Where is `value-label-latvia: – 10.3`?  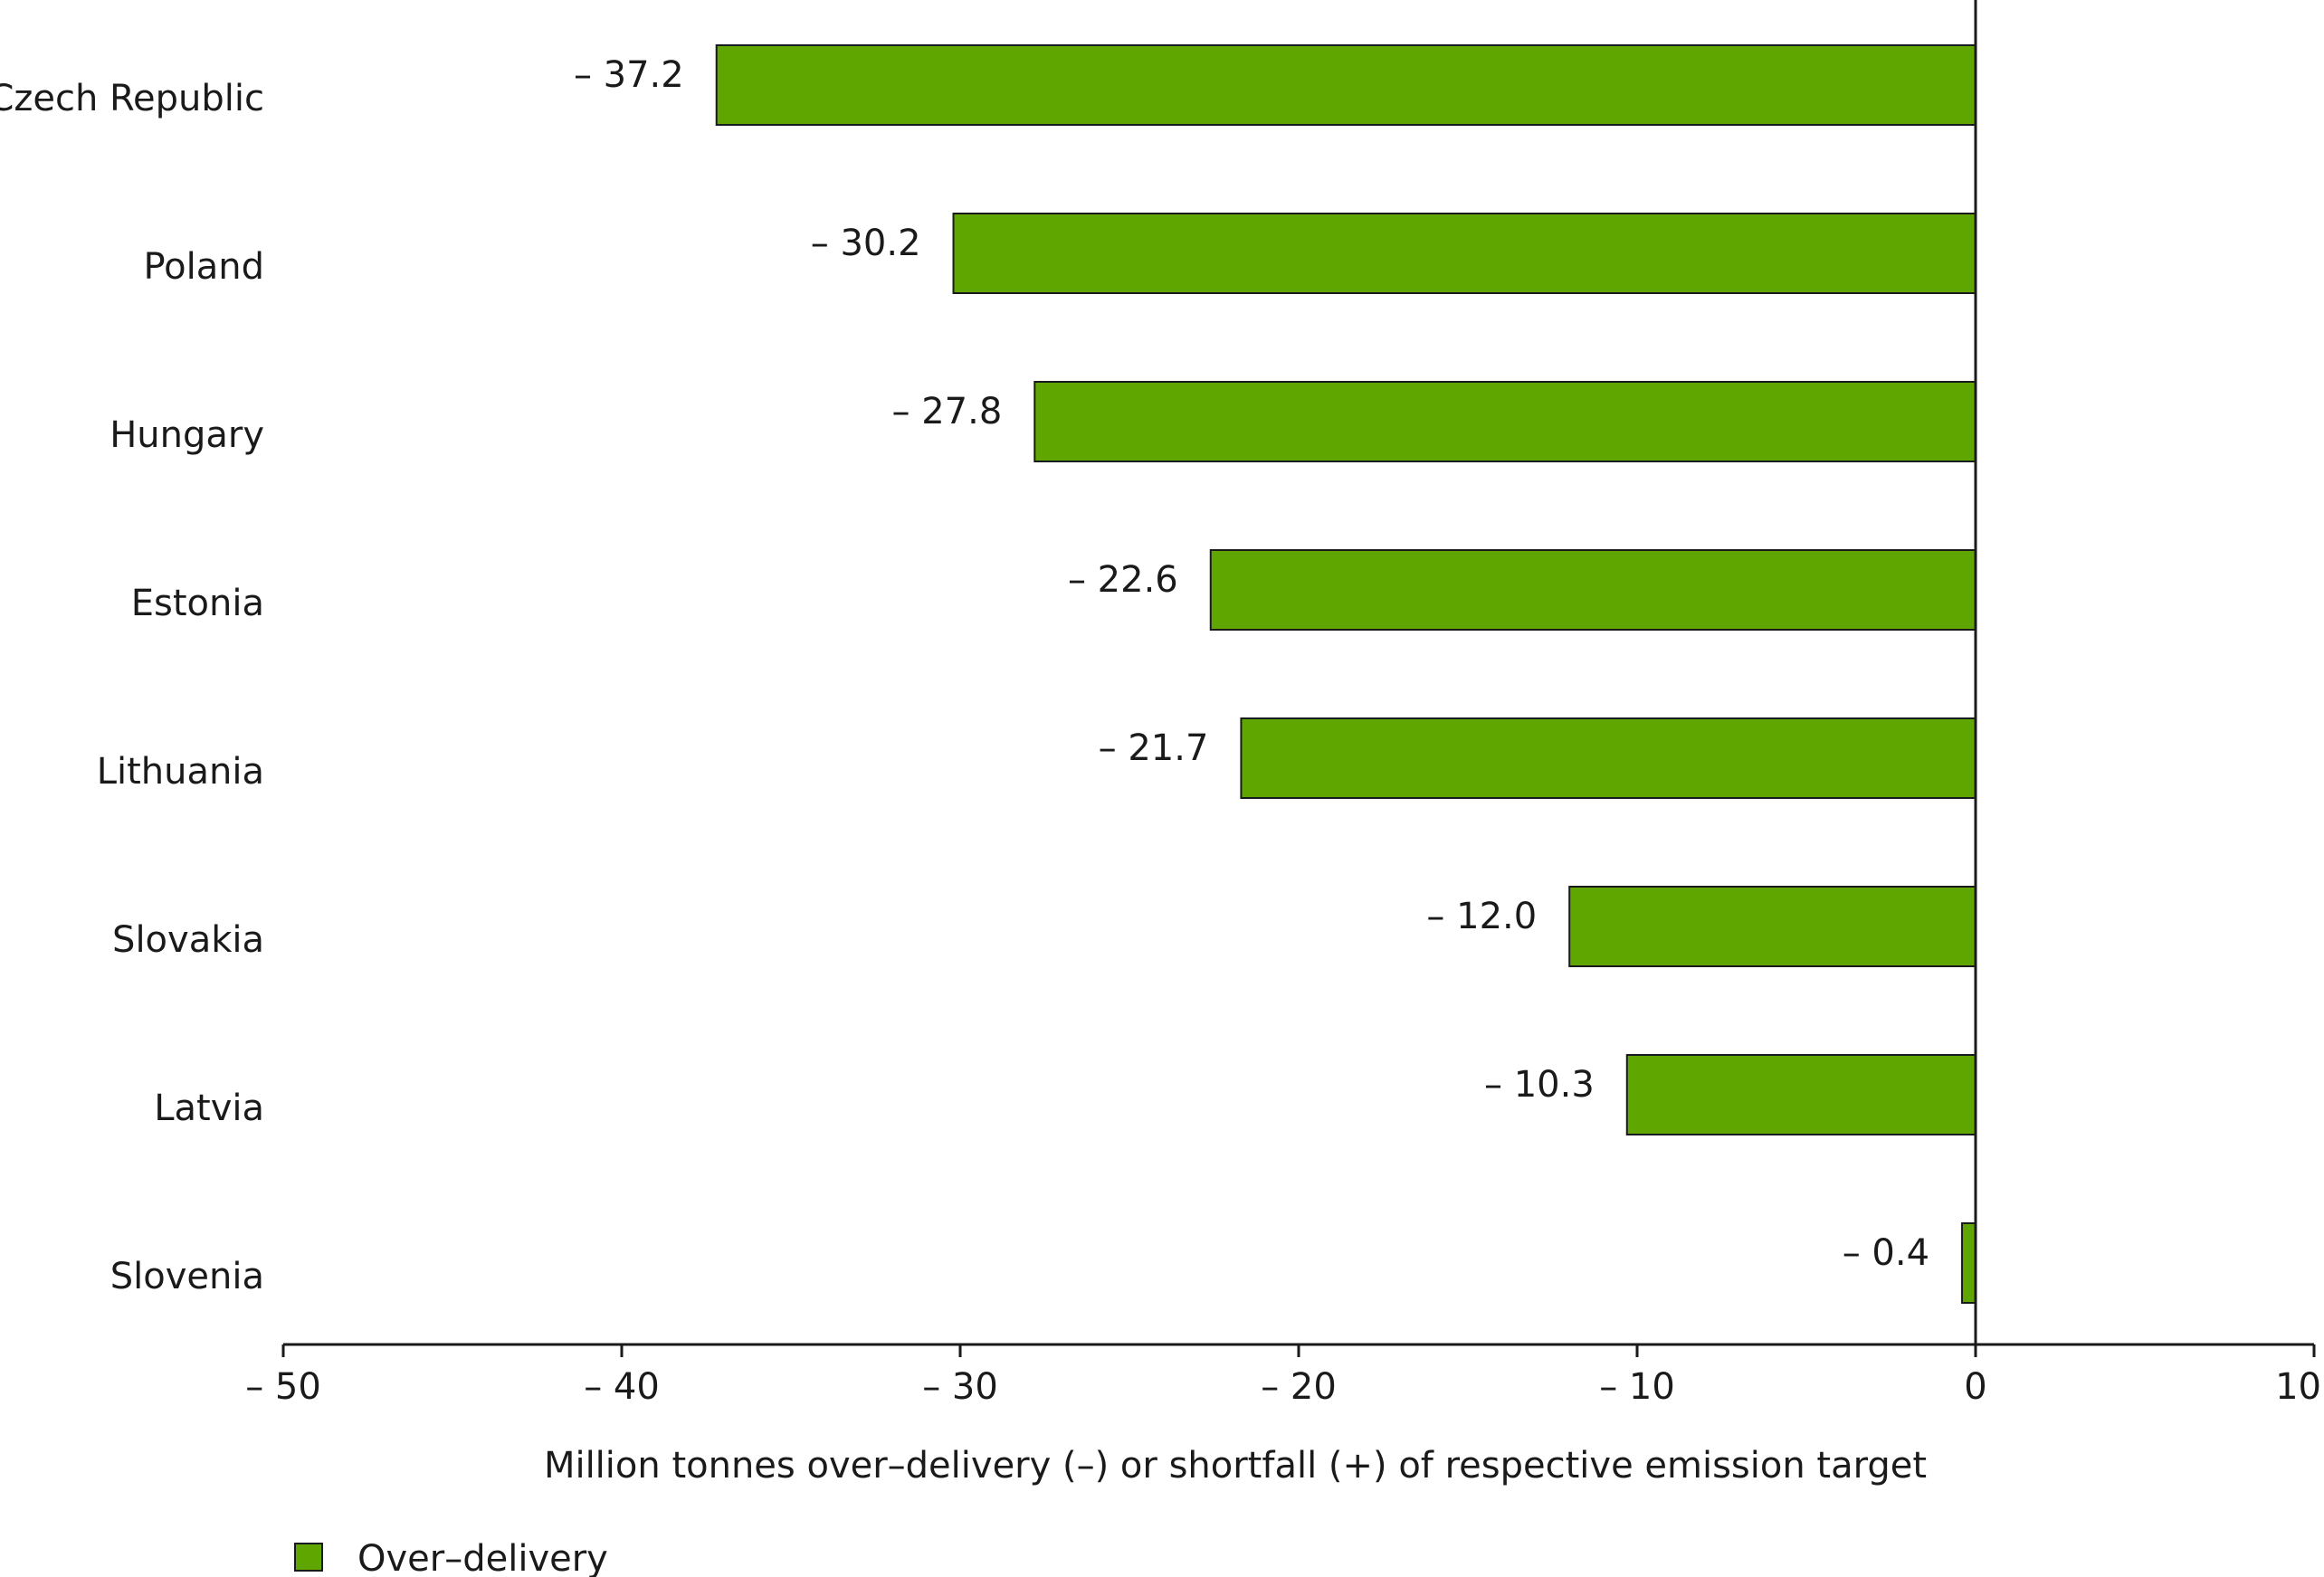
value-label-latvia: – 10.3 is located at coordinates (1540, 1085).